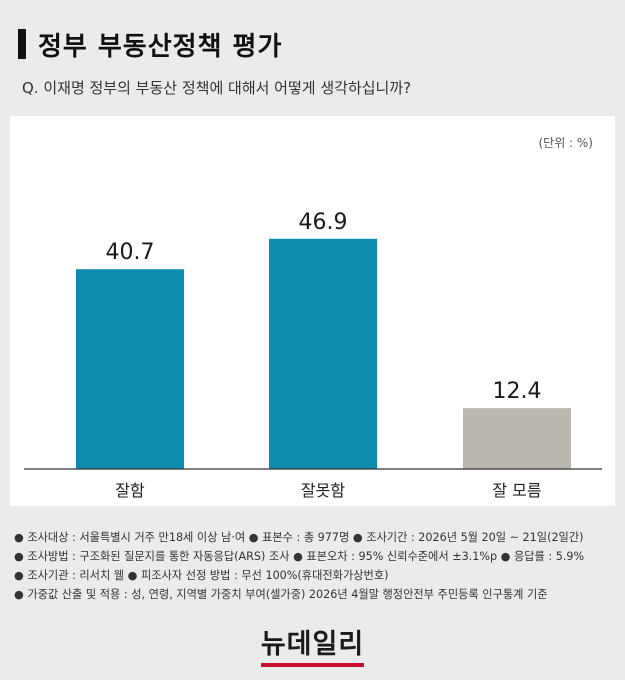  I want to click on category-label-0: 잘함, so click(130, 490).